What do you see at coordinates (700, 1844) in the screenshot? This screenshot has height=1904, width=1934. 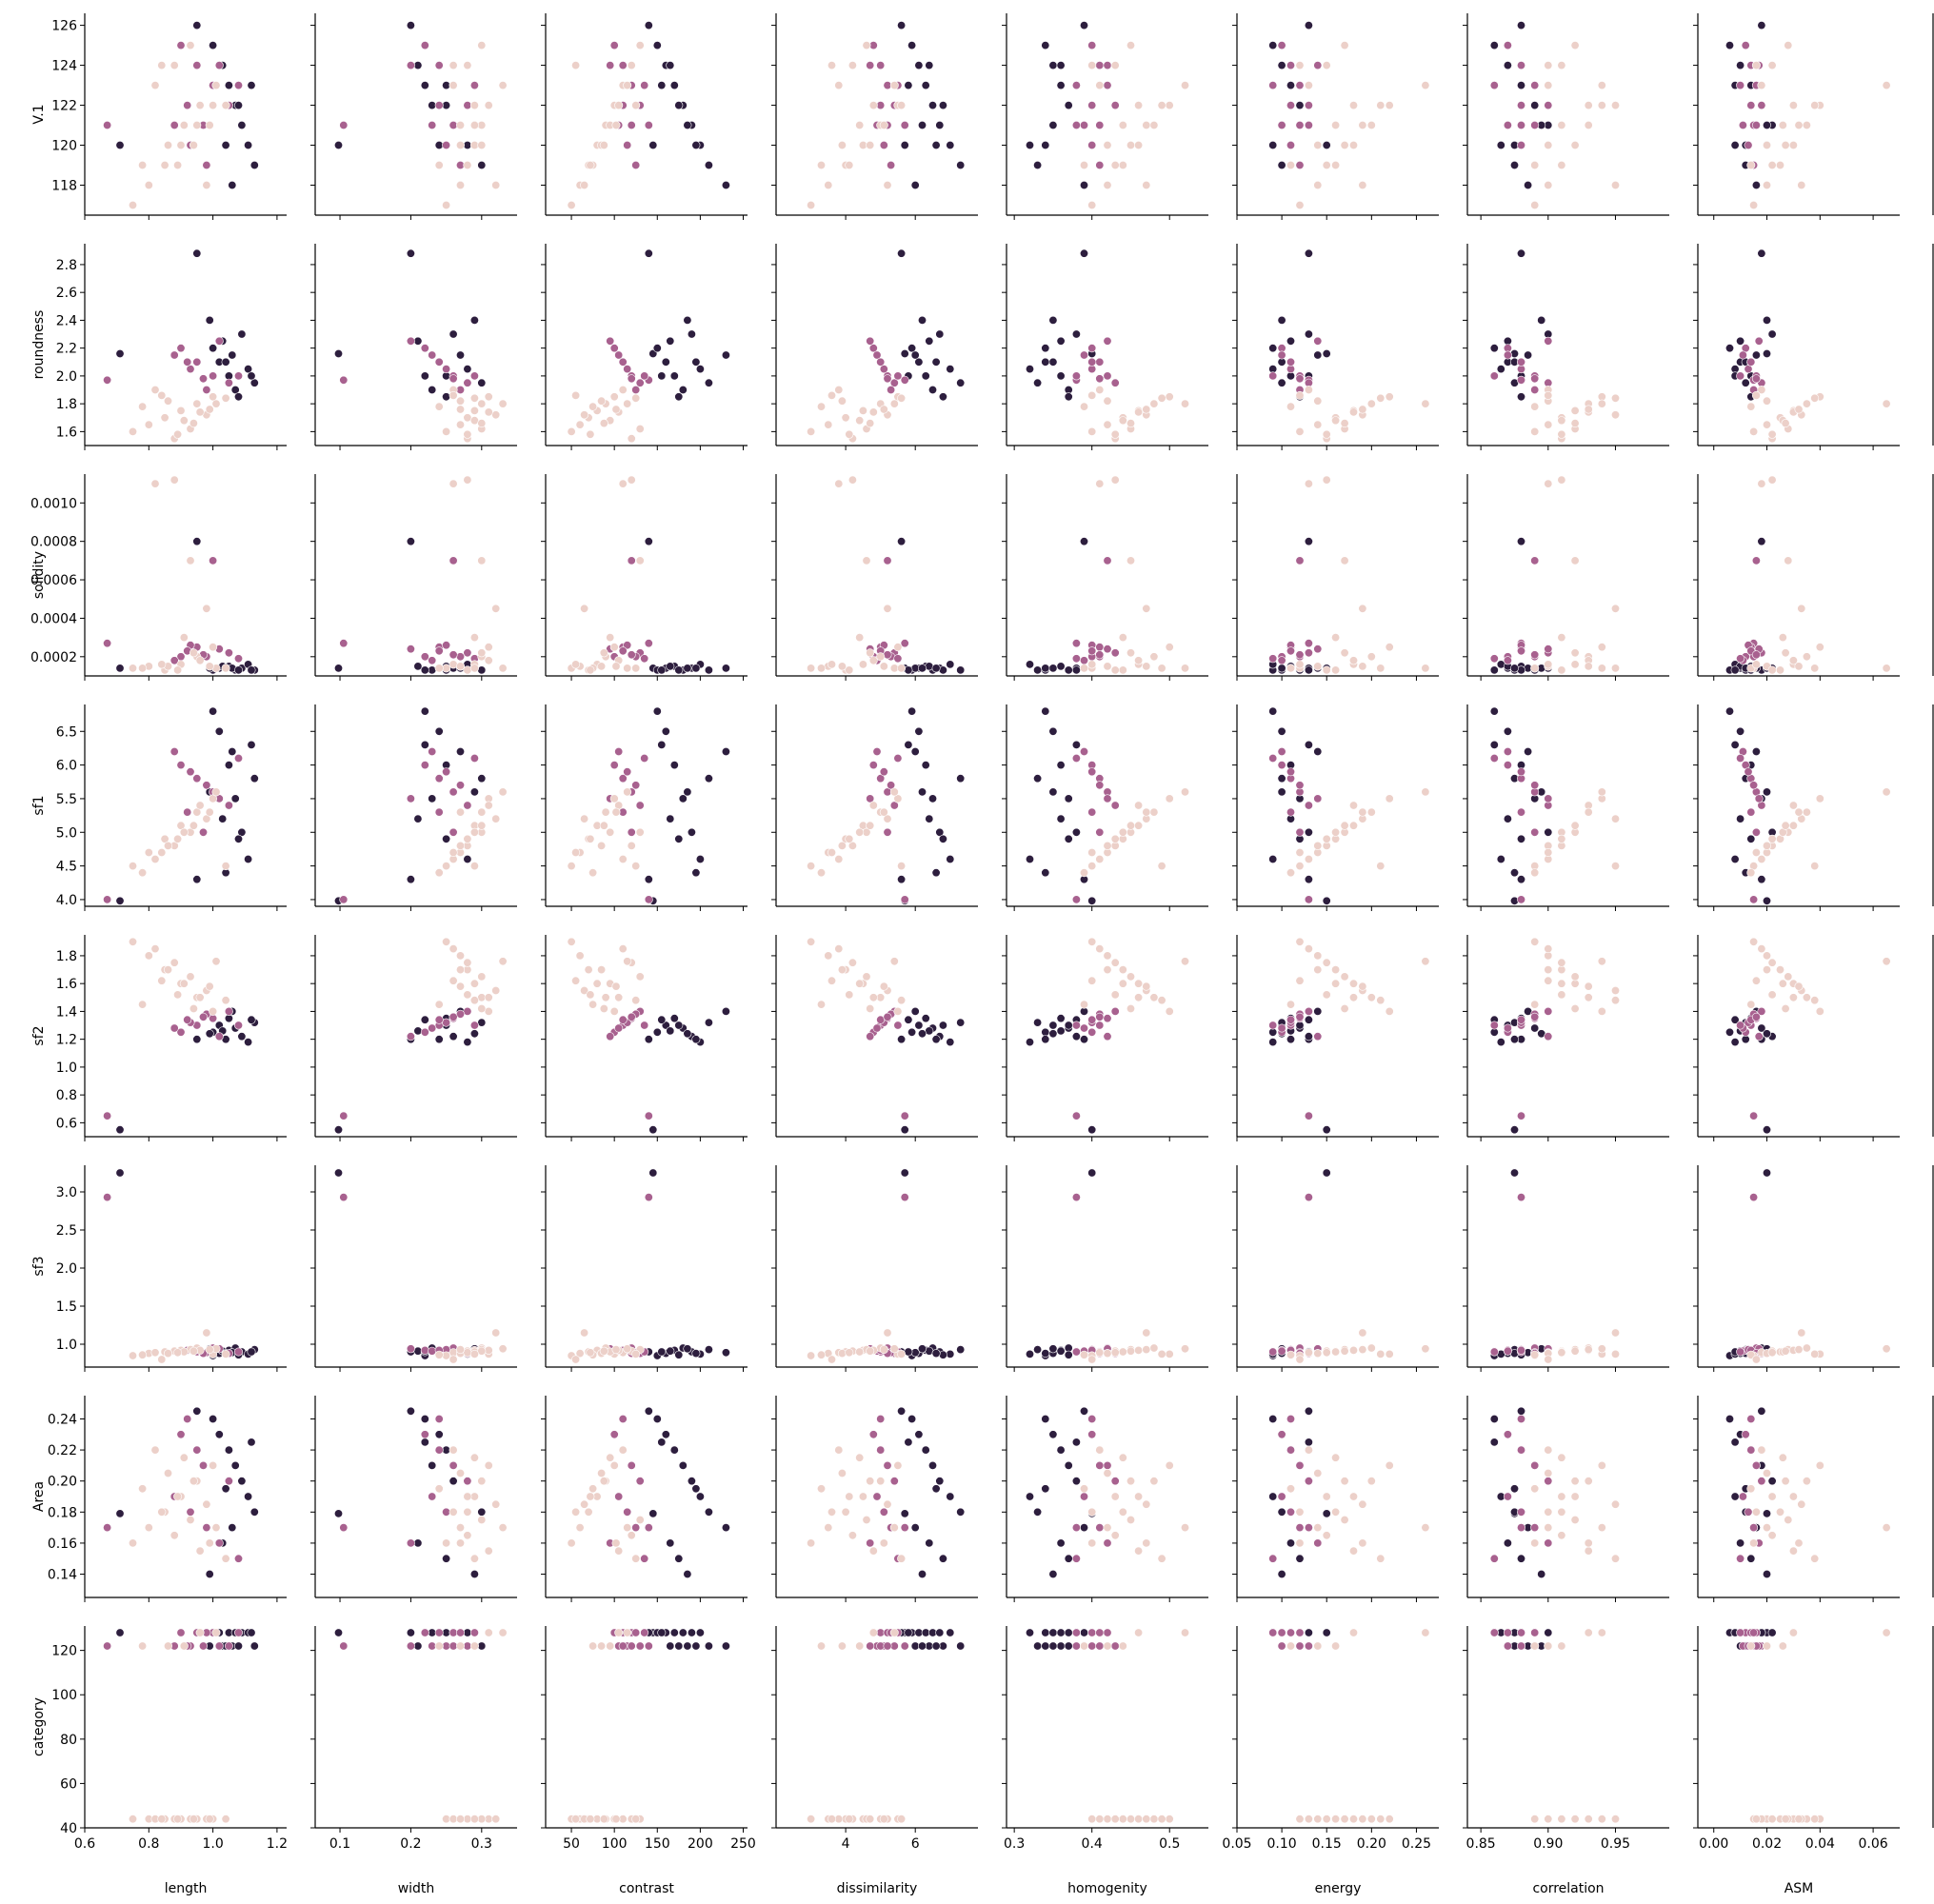 I see `x-tick-label: 200` at bounding box center [700, 1844].